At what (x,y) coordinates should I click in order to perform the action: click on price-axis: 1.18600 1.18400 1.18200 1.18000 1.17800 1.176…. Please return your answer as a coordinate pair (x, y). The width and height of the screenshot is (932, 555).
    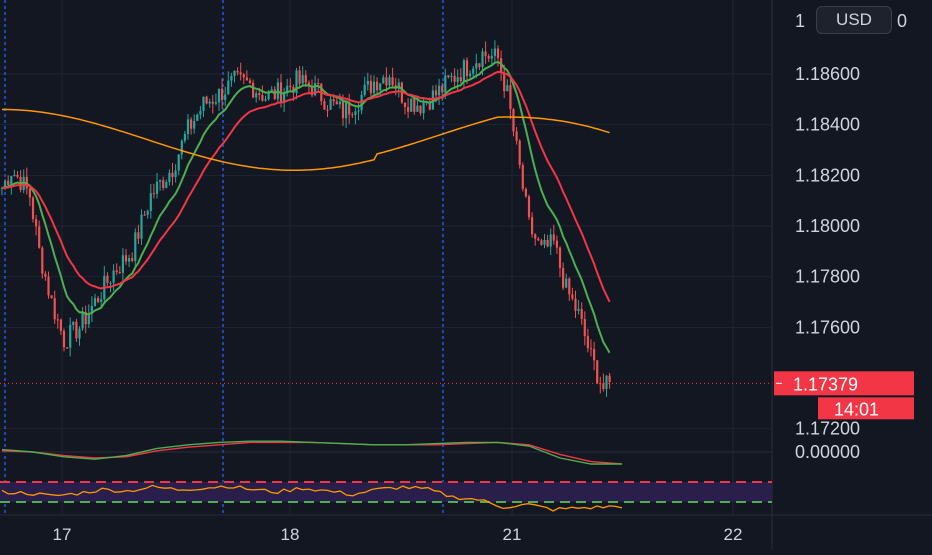
    Looking at the image, I should click on (851, 236).